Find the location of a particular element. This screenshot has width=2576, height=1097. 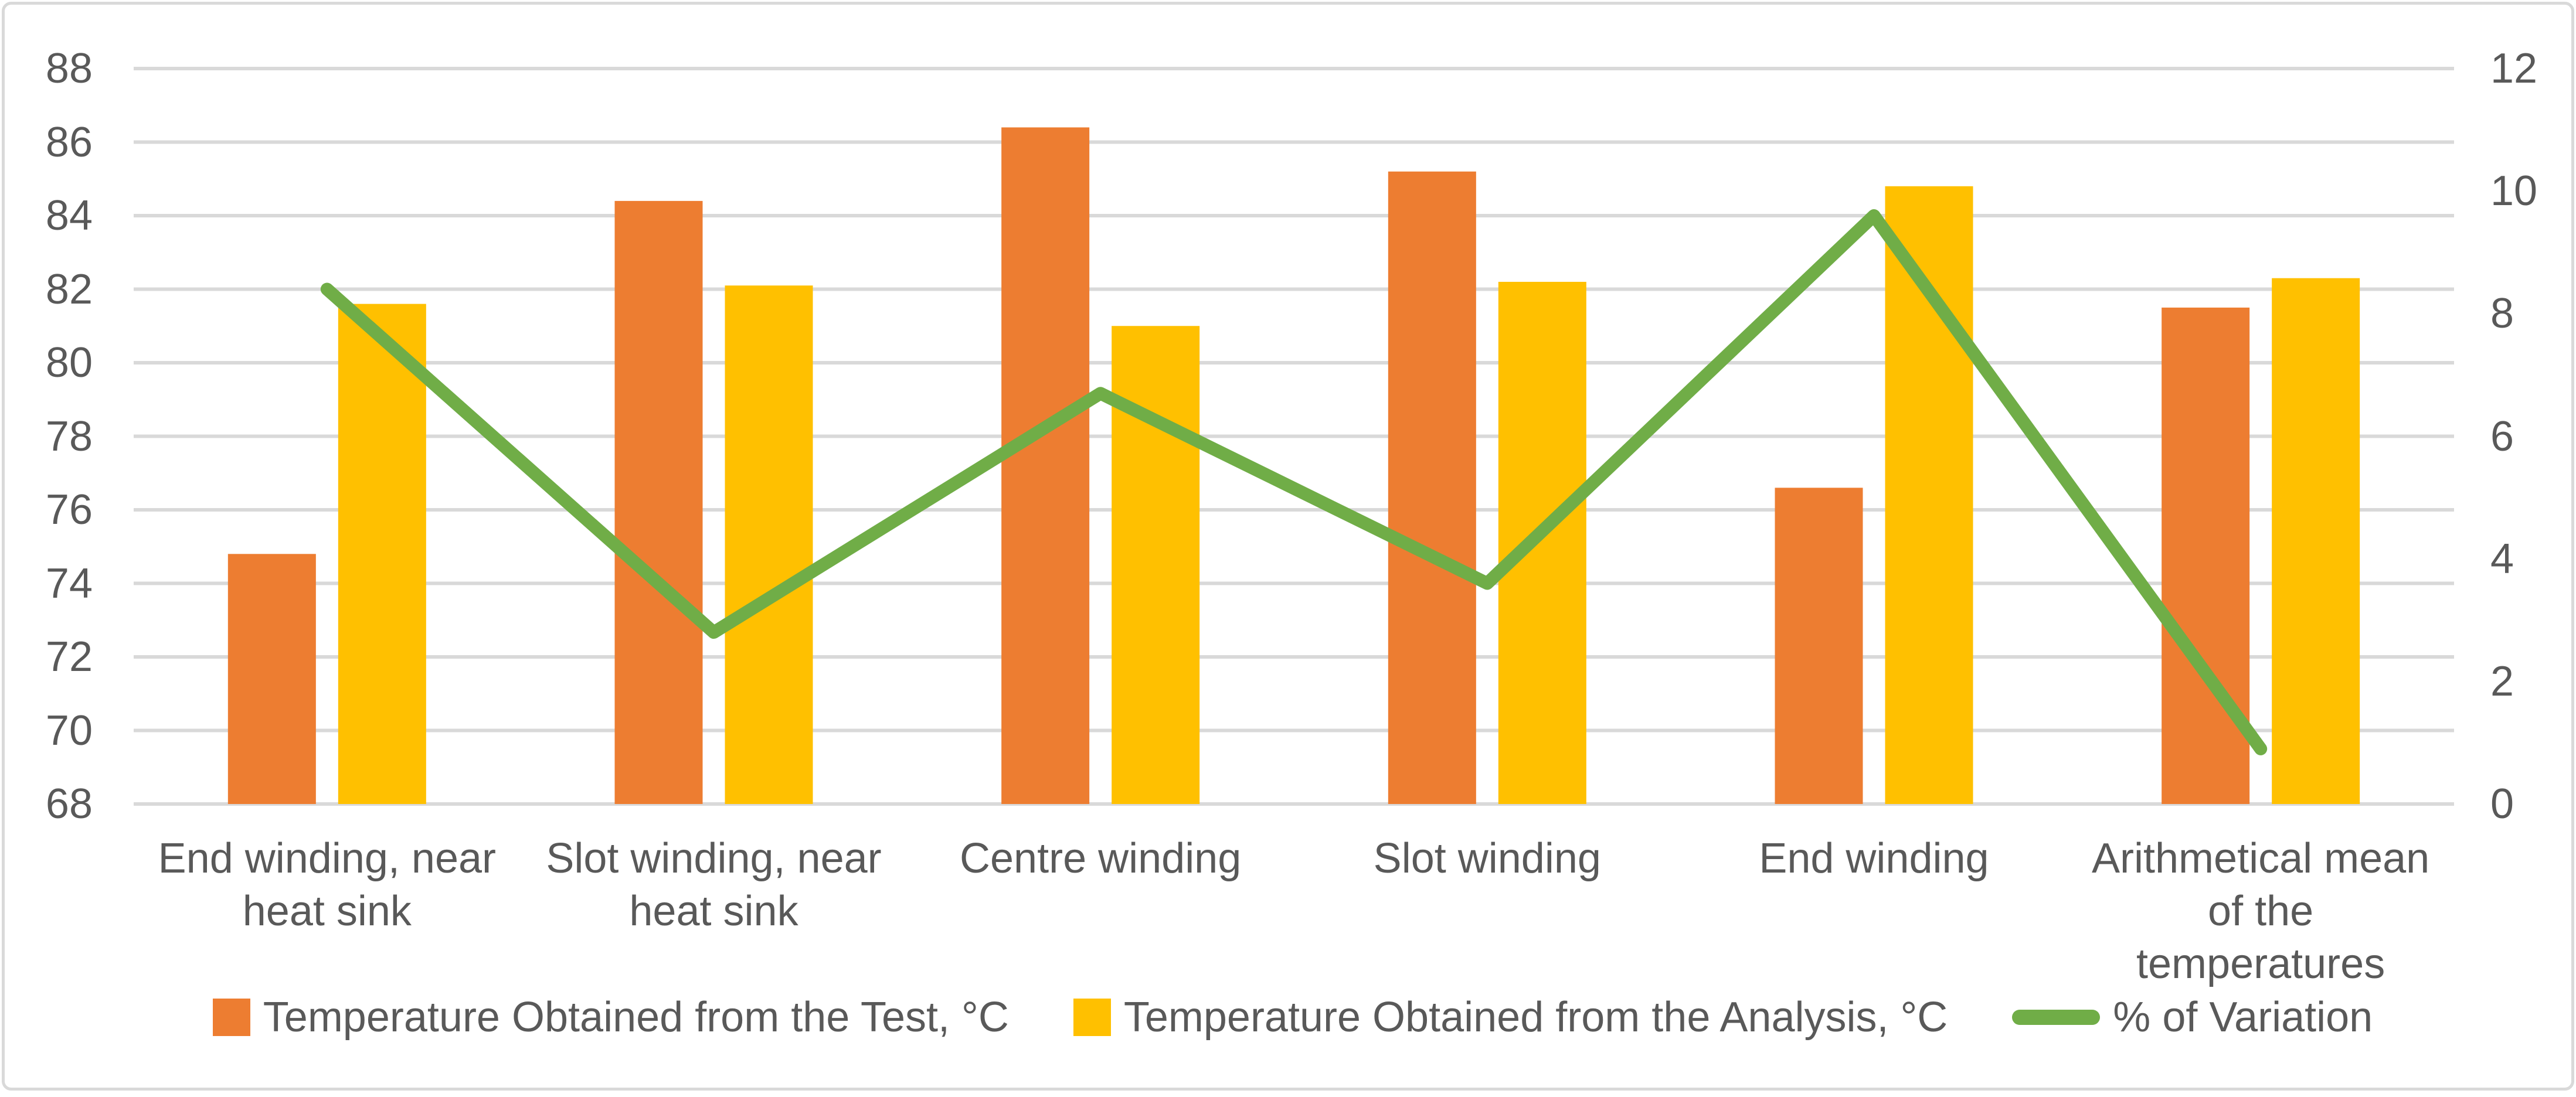

y-right-tick: 6 is located at coordinates (2533, 436).